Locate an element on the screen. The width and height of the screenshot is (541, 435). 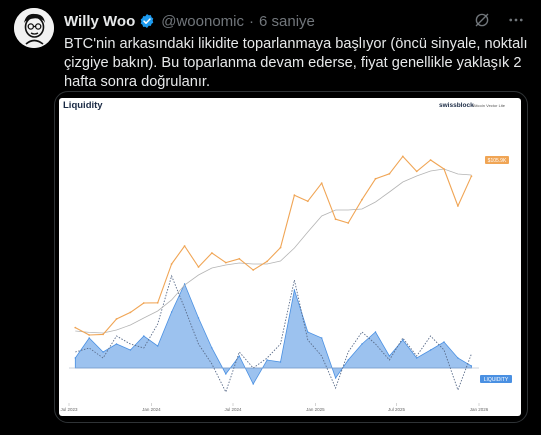
x-tick-label: Jan 2025 is located at coordinates (315, 409).